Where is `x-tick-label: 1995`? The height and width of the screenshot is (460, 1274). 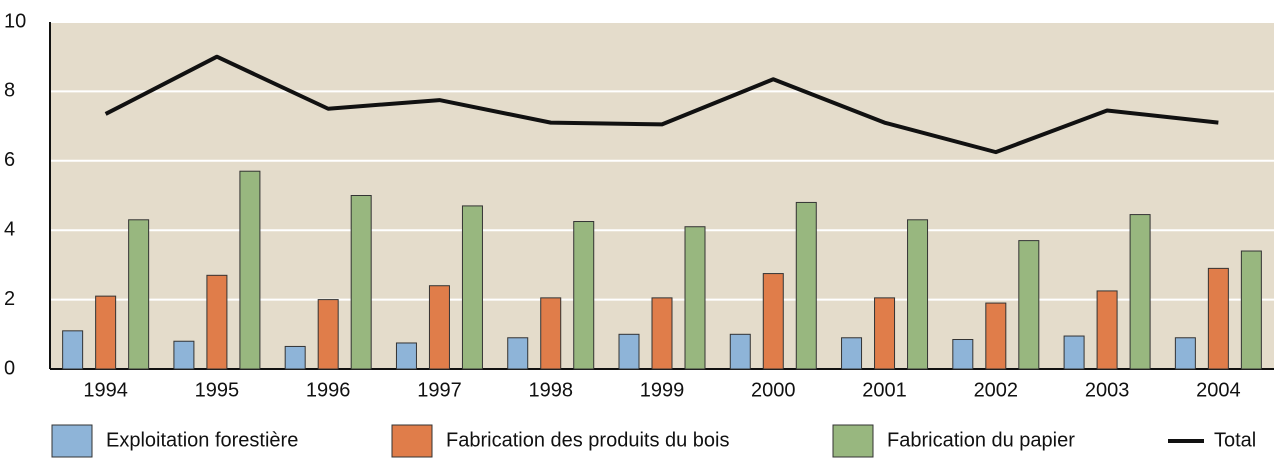
x-tick-label: 1995 is located at coordinates (217, 390).